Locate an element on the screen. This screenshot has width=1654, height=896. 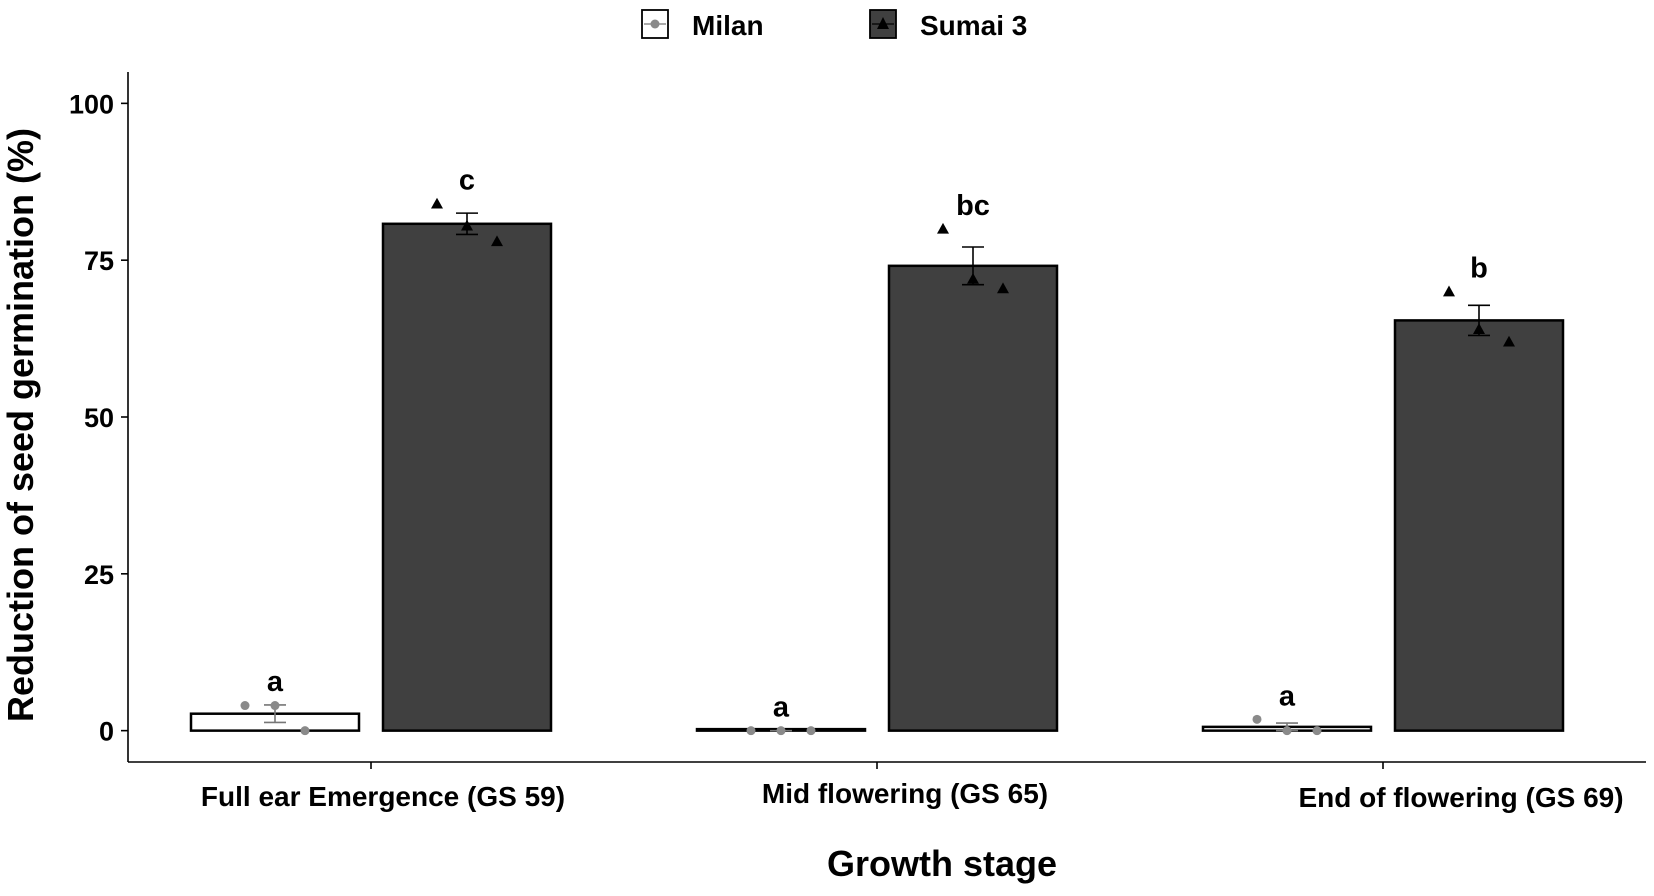
y-tick-label: 75 is located at coordinates (99, 261).